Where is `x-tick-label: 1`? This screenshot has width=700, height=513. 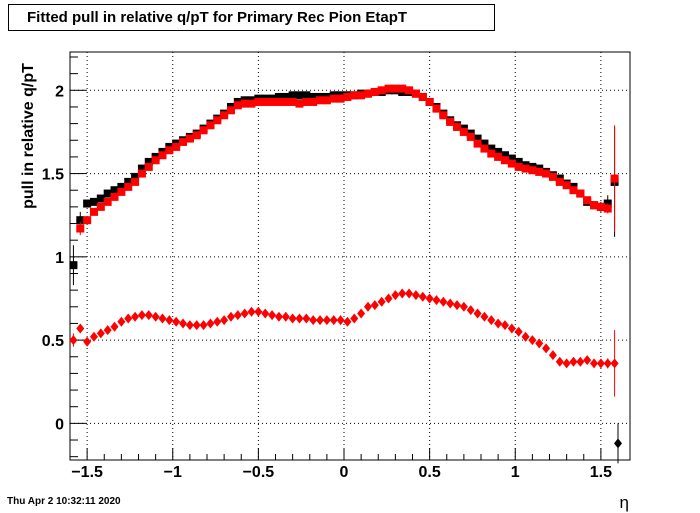 x-tick-label: 1 is located at coordinates (515, 472).